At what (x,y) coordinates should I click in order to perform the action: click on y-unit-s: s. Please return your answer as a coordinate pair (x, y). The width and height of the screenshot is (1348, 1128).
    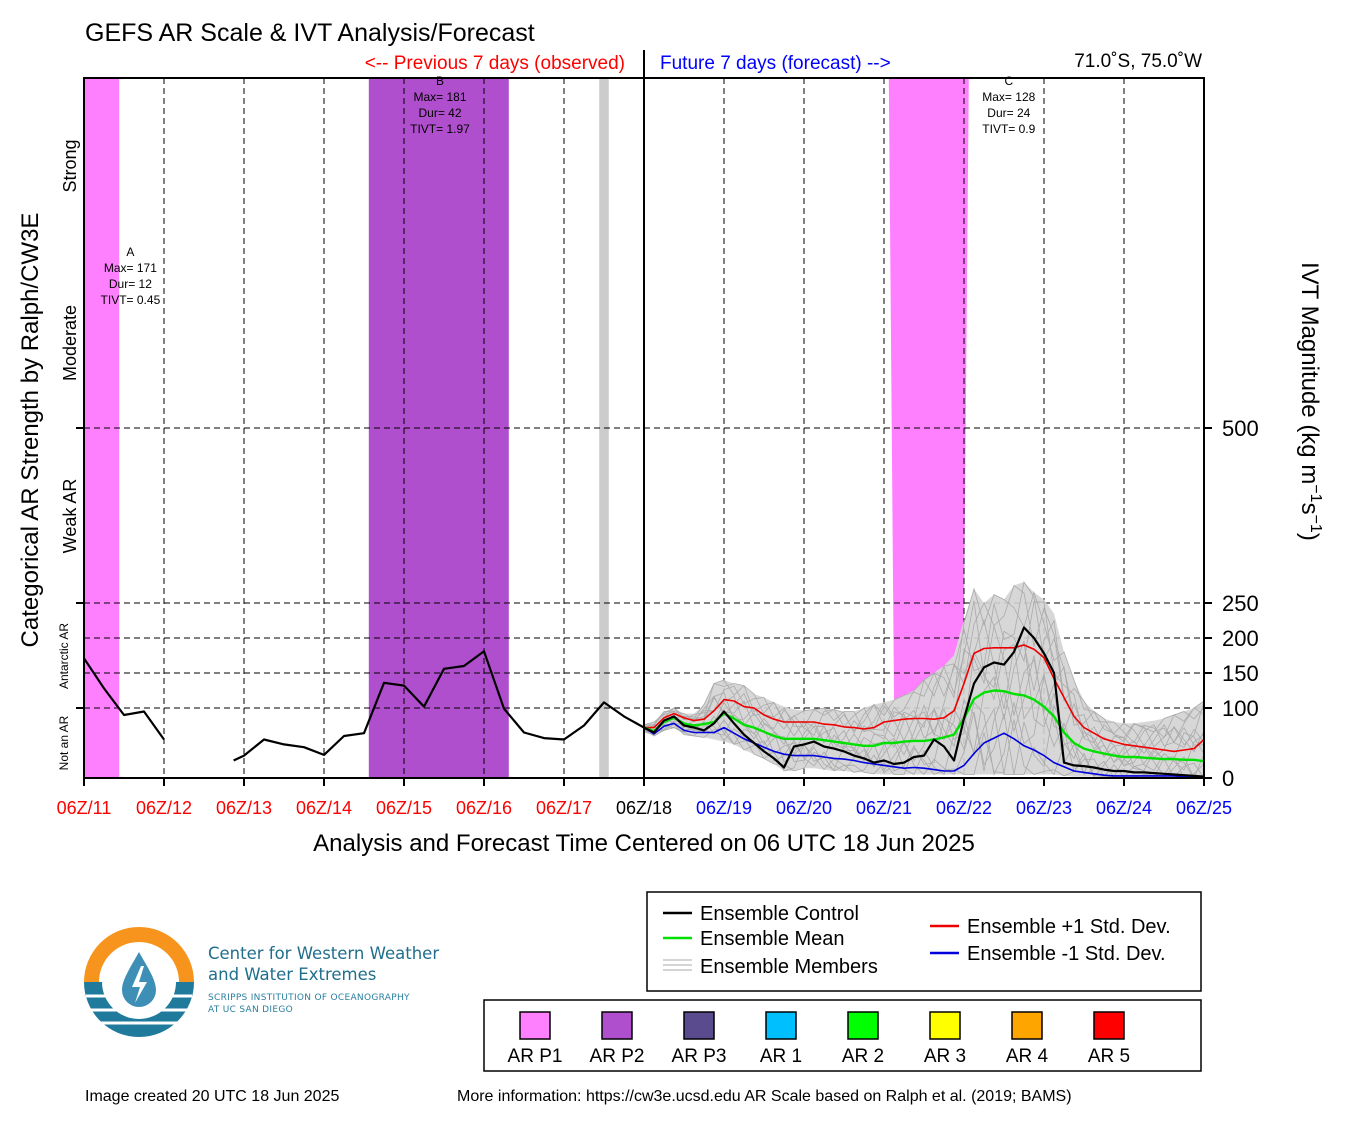
    Looking at the image, I should click on (1309, 509).